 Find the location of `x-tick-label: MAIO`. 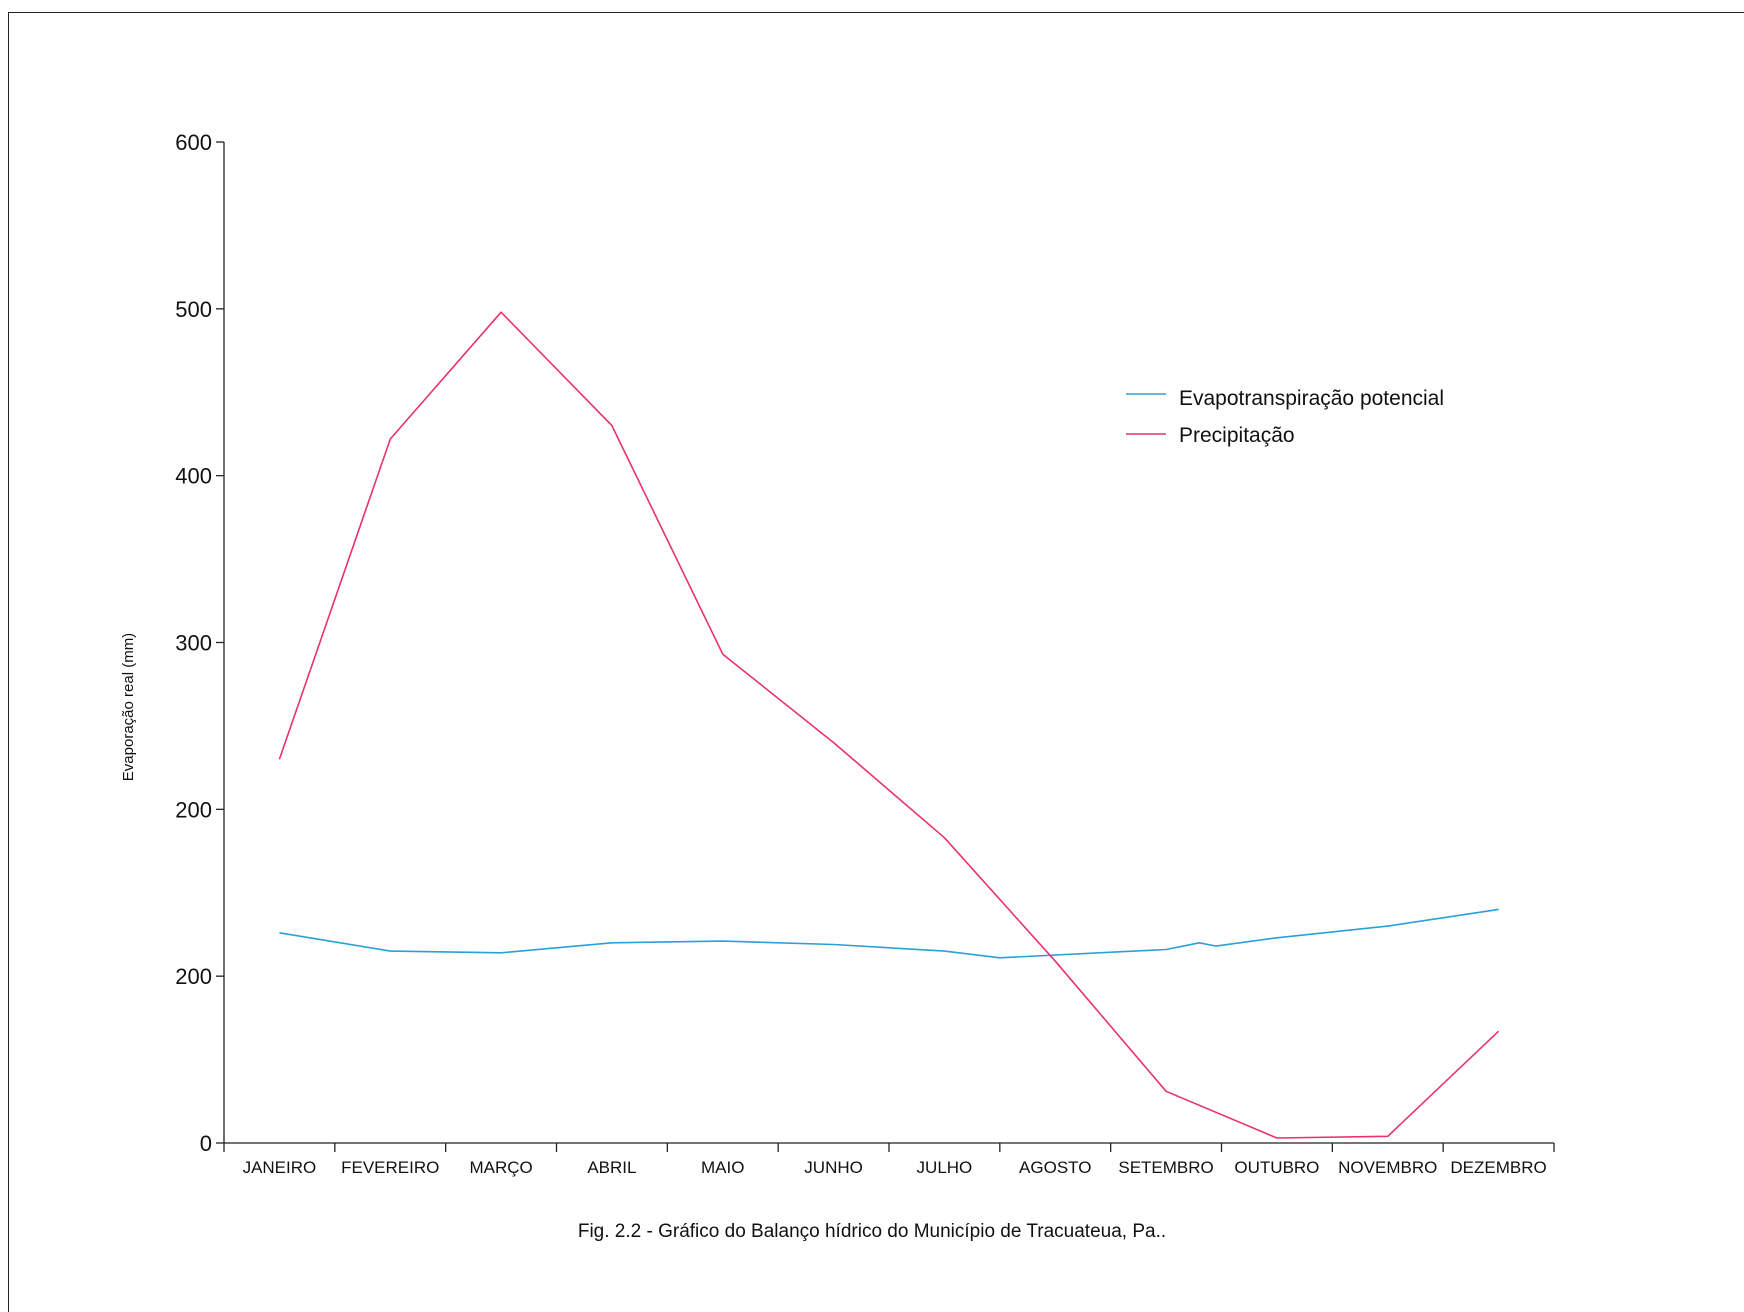

x-tick-label: MAIO is located at coordinates (722, 1167).